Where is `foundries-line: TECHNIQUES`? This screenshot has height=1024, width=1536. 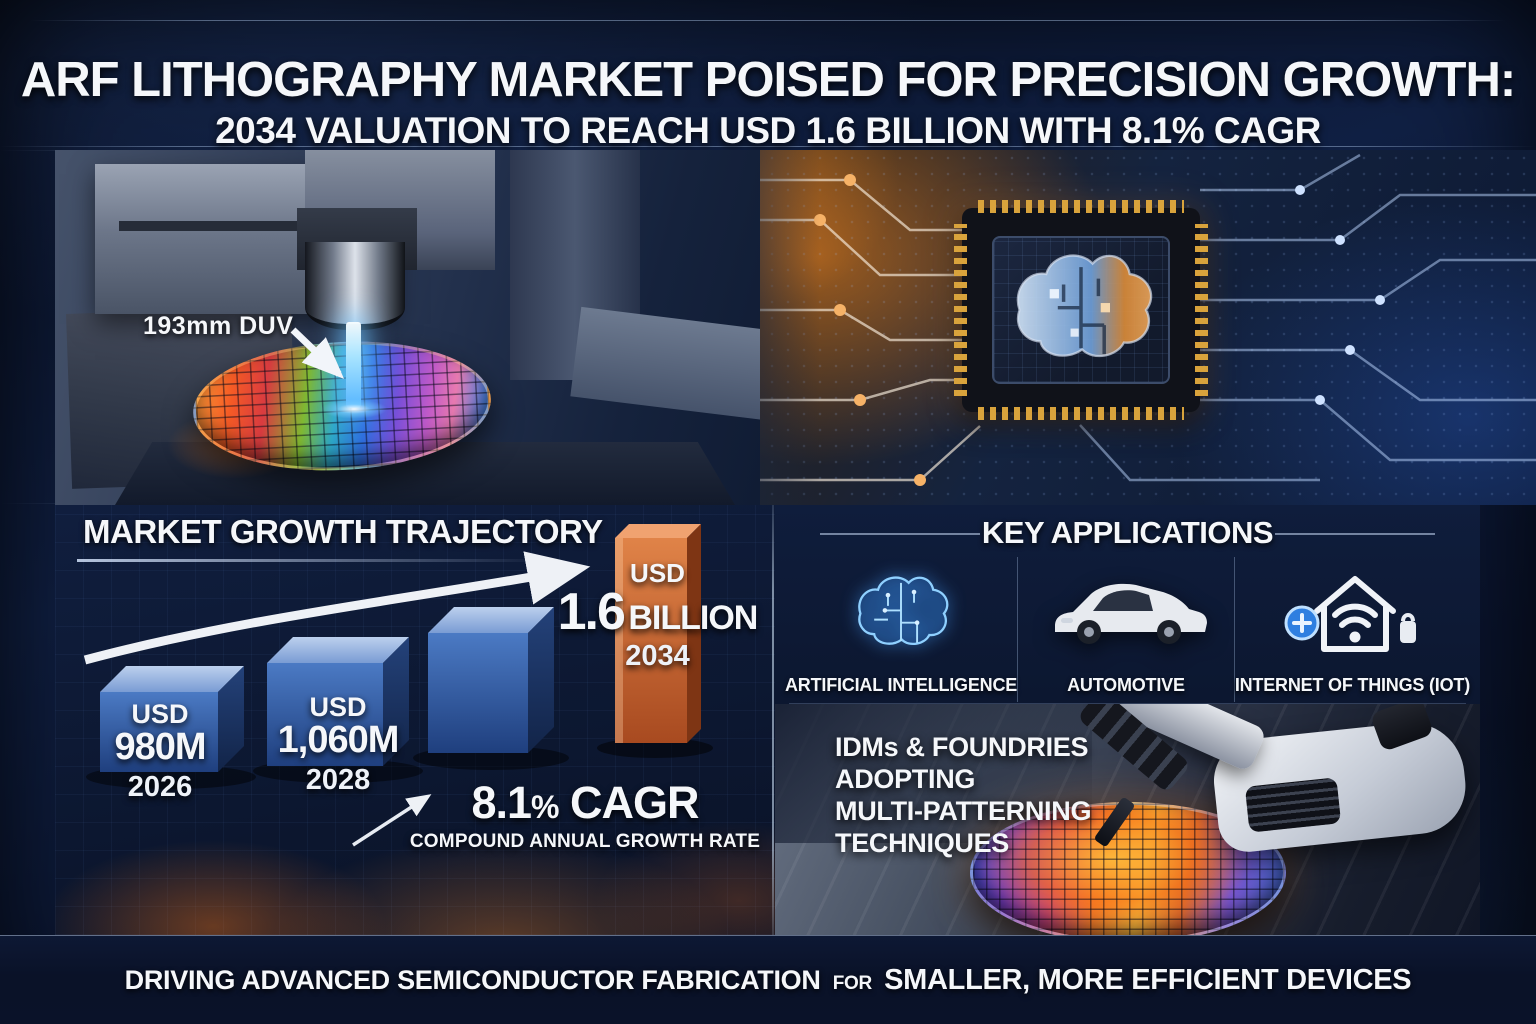 foundries-line: TECHNIQUES is located at coordinates (922, 842).